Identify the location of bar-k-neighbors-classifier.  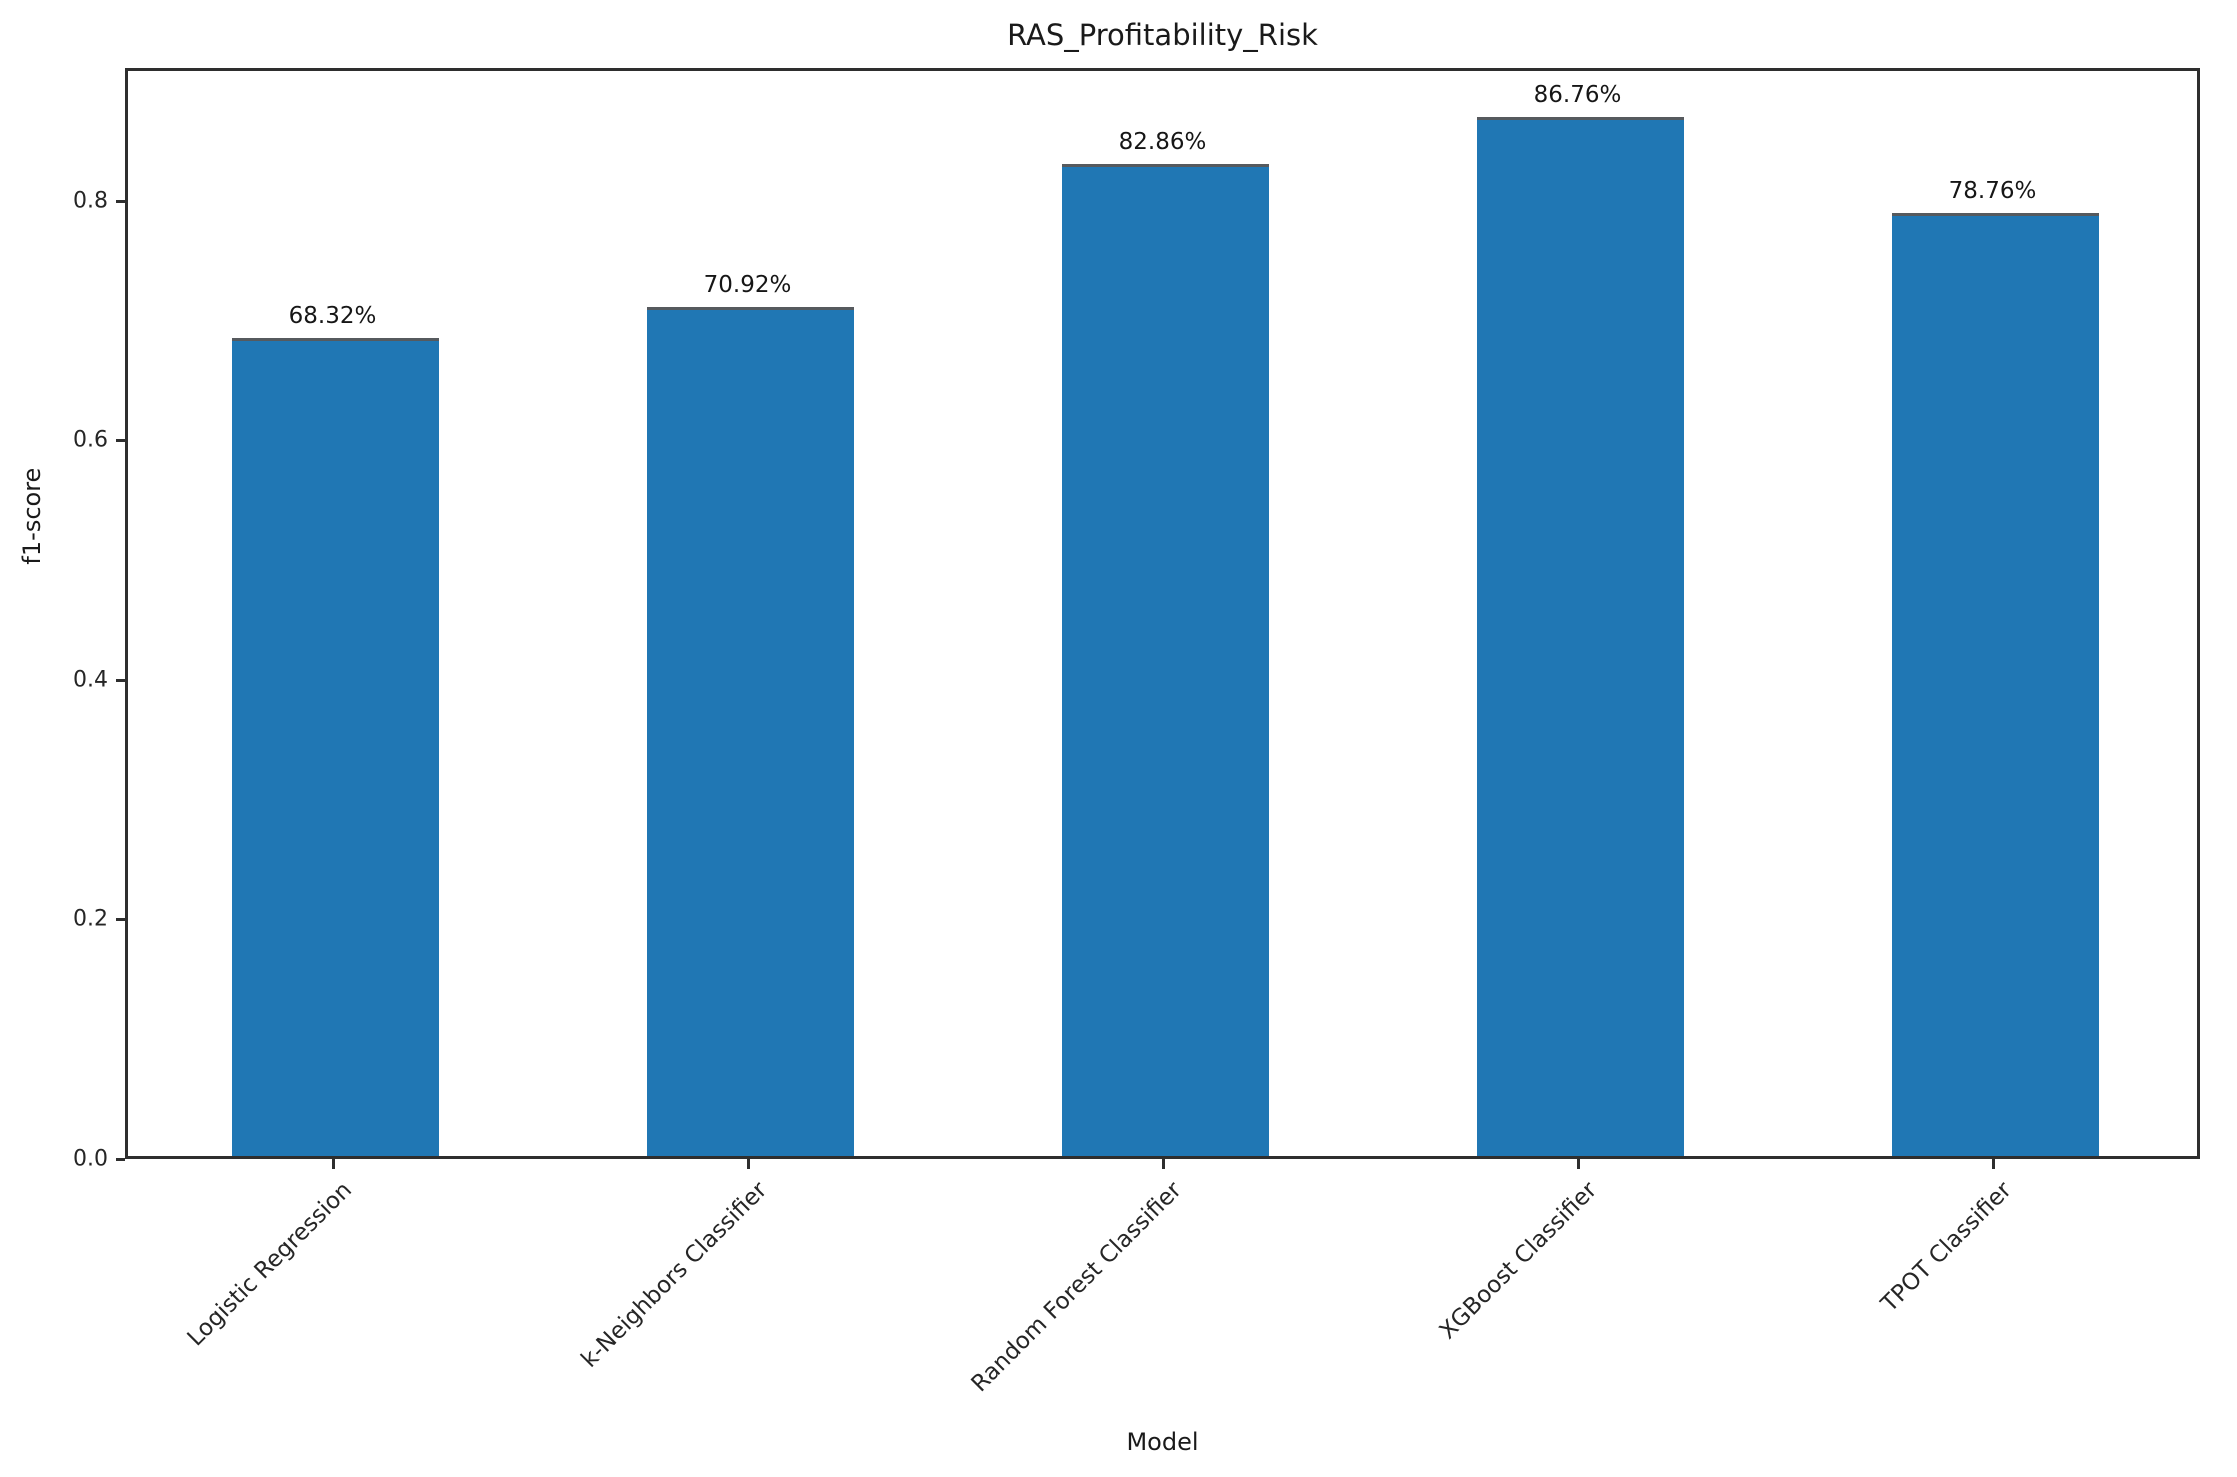
(750, 731).